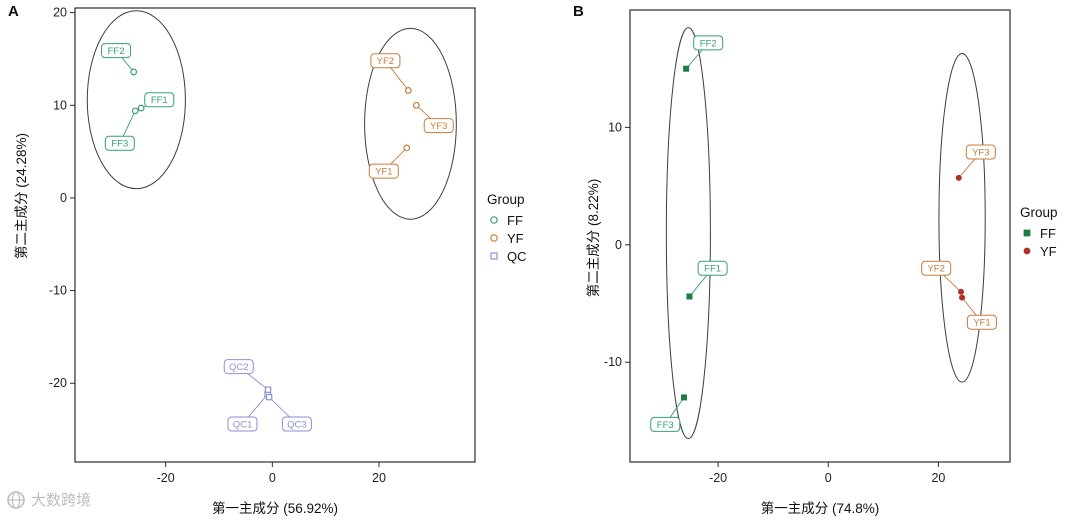 The image size is (1080, 523). I want to click on panel-b-letter: B, so click(578, 11).